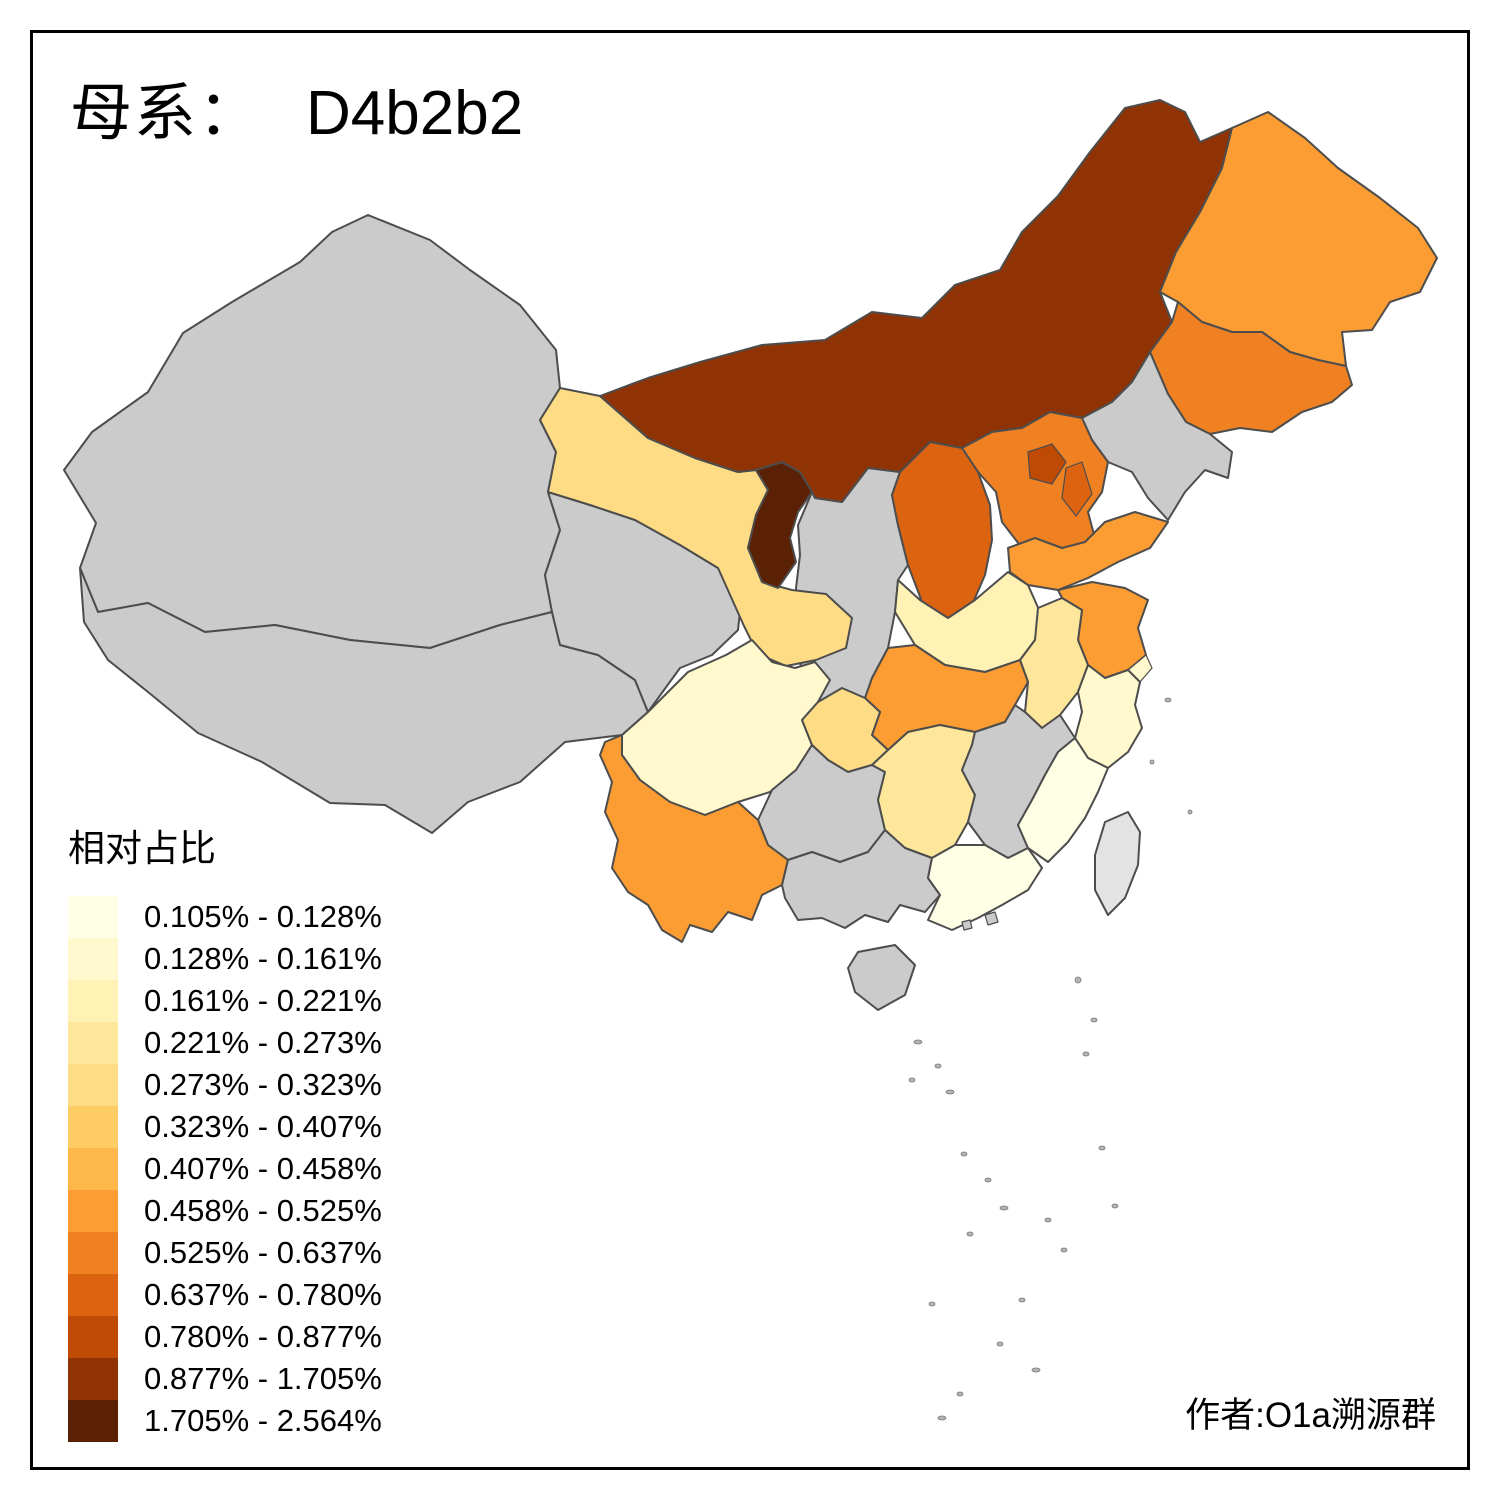 The height and width of the screenshot is (1500, 1500). Describe the element at coordinates (296, 107) in the screenshot. I see `map-title: 母系： D4b2b2` at that location.